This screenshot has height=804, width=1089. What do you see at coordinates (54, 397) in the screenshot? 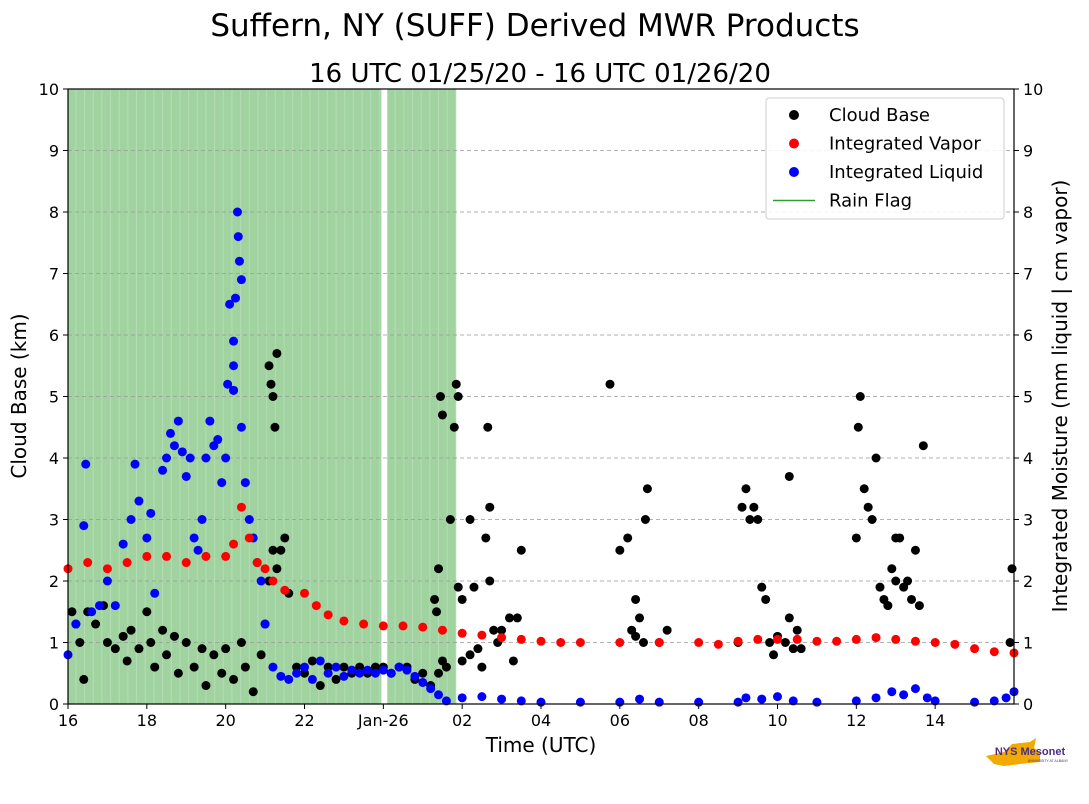
I see `y-tick-label-left: 5` at bounding box center [54, 397].